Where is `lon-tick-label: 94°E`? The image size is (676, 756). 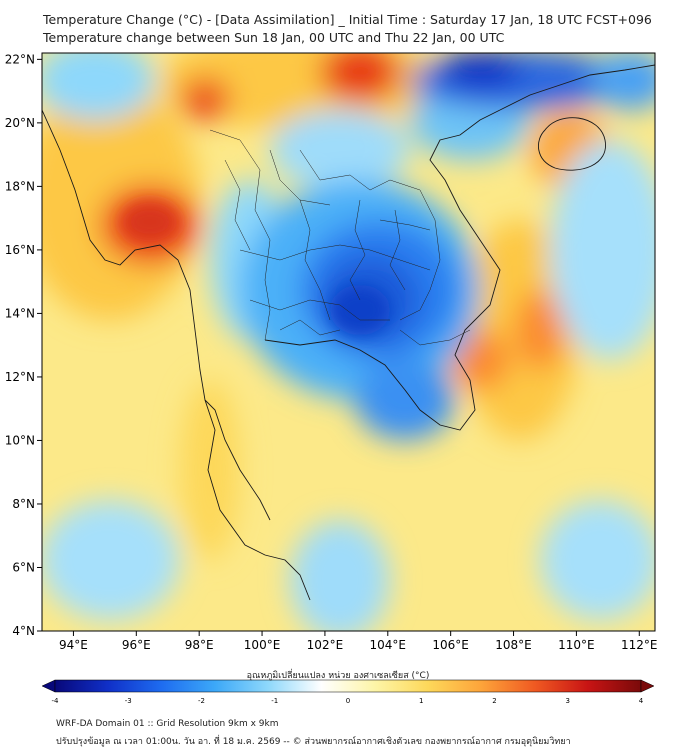 lon-tick-label: 94°E is located at coordinates (73, 645).